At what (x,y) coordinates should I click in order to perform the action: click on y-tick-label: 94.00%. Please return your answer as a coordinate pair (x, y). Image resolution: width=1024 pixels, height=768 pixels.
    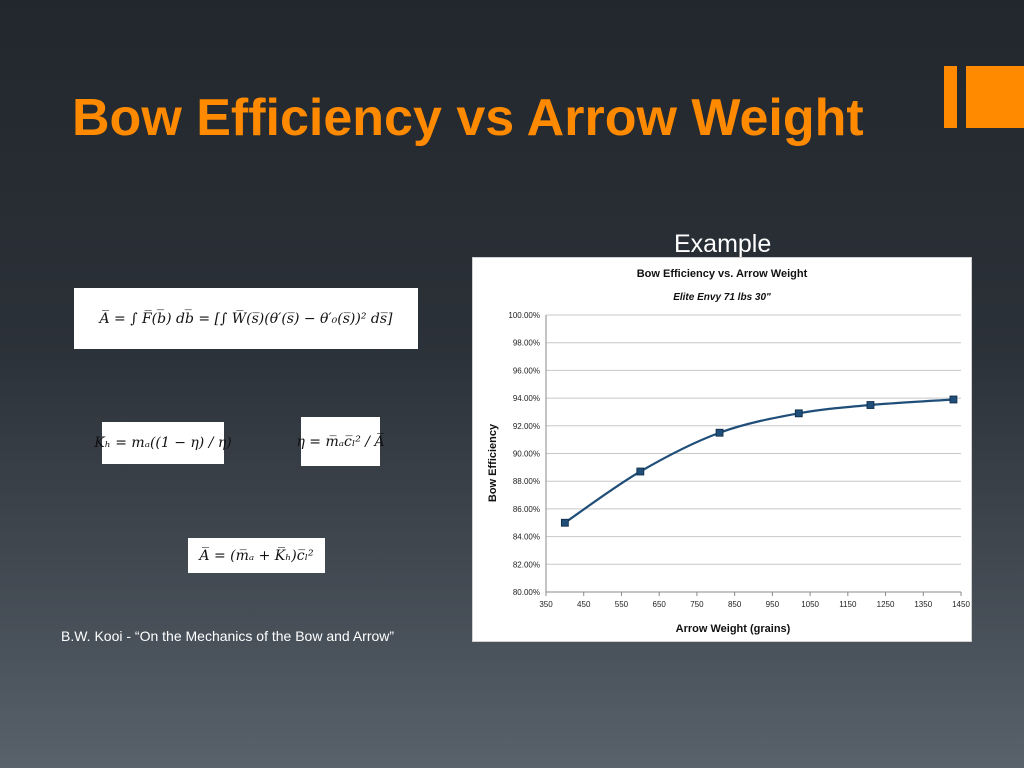
    Looking at the image, I should click on (526, 398).